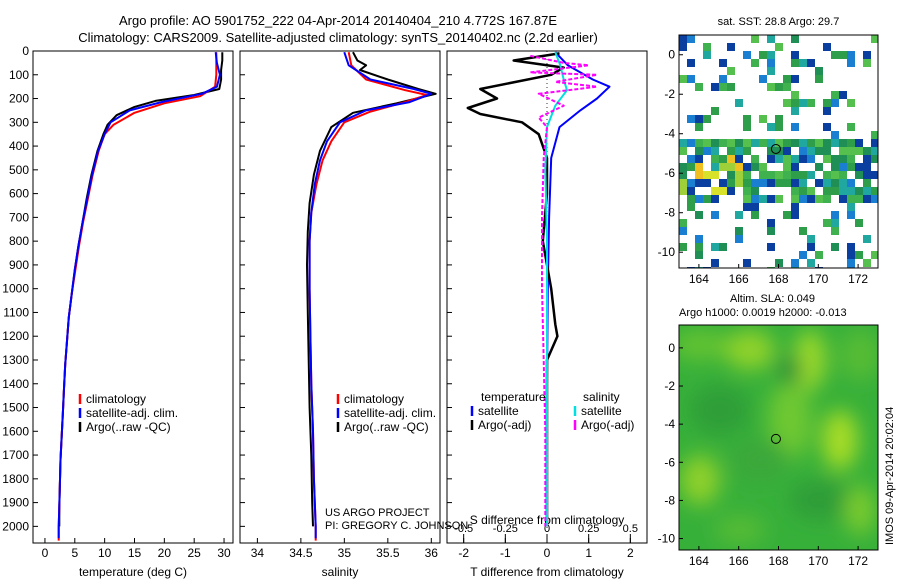 The image size is (900, 585). I want to click on temp-ytick-label: 1100, so click(16, 312).